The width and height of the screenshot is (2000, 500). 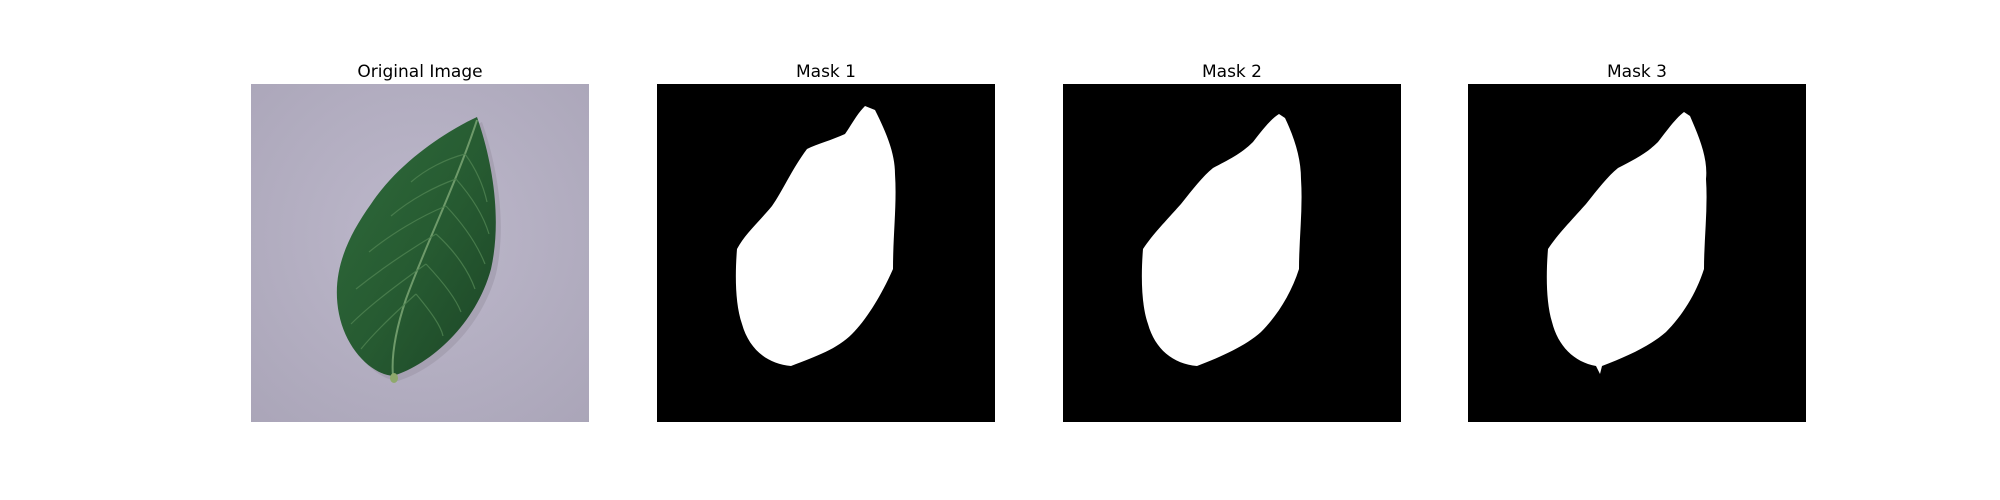 I want to click on mask-1-panel: Mask 1, so click(x=826, y=241).